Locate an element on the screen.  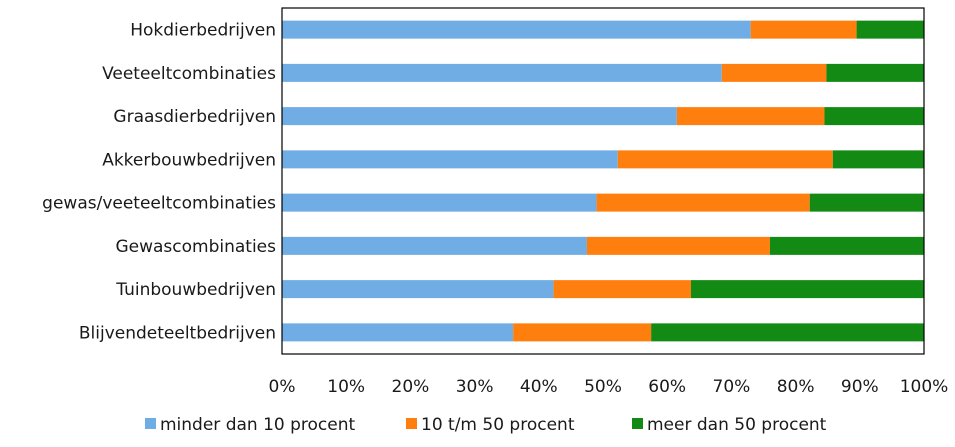
x-tick-label: 50% is located at coordinates (603, 387).